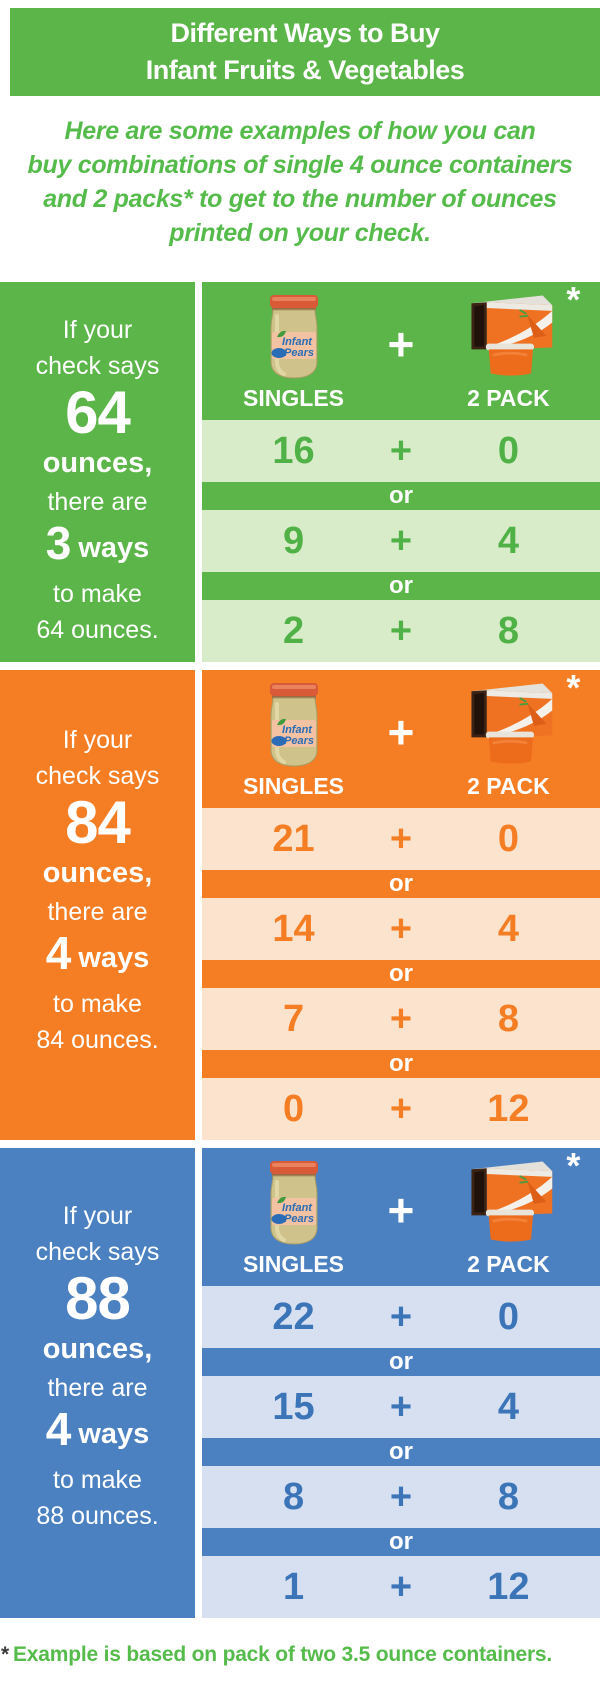 Image resolution: width=600 pixels, height=1683 pixels. I want to click on intro-line-4: printed on your check., so click(300, 233).